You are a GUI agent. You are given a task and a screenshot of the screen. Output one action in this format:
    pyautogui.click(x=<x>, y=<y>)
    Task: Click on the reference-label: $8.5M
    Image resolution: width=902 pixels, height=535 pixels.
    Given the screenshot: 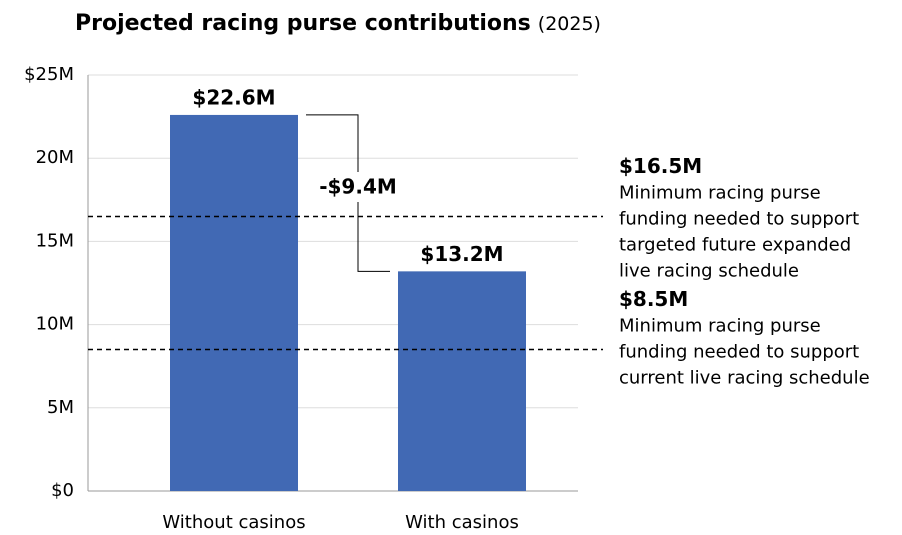 What is the action you would take?
    pyautogui.click(x=653, y=299)
    